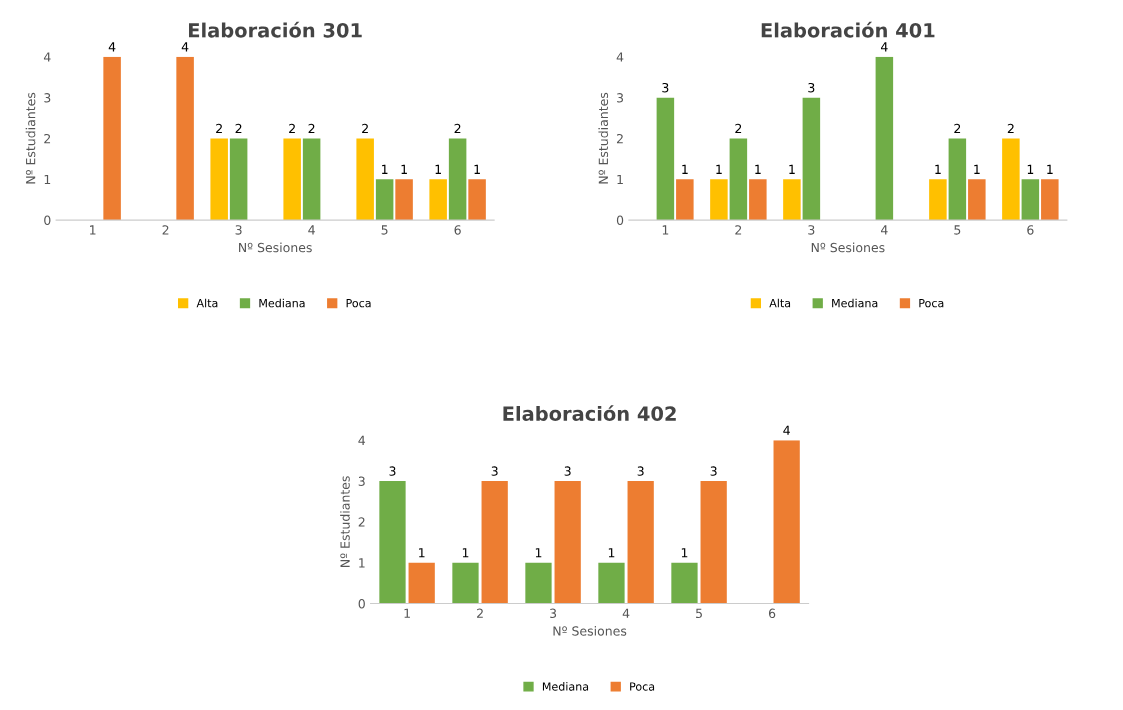 The image size is (1123, 710). I want to click on chart-title: Elaboración 301, so click(275, 29).